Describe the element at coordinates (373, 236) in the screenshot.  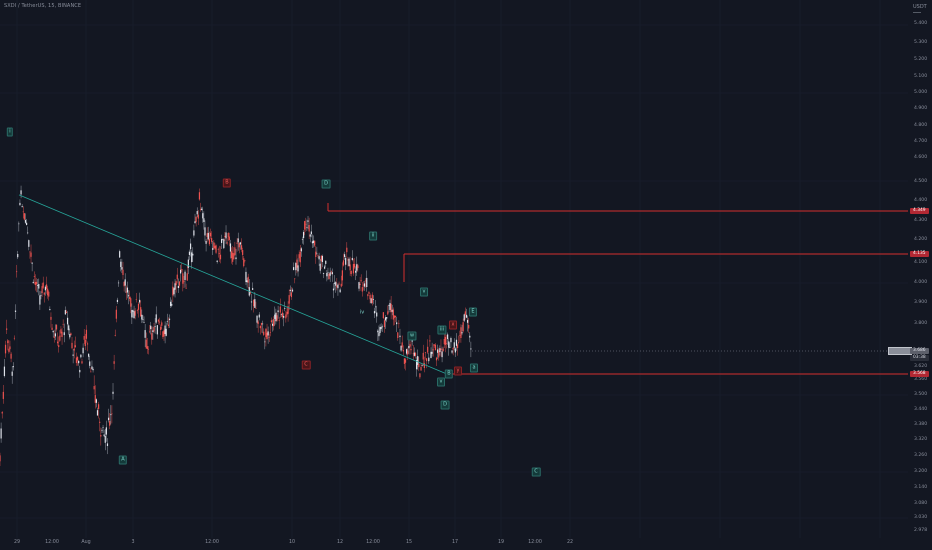
I see `wave-label: ii` at that location.